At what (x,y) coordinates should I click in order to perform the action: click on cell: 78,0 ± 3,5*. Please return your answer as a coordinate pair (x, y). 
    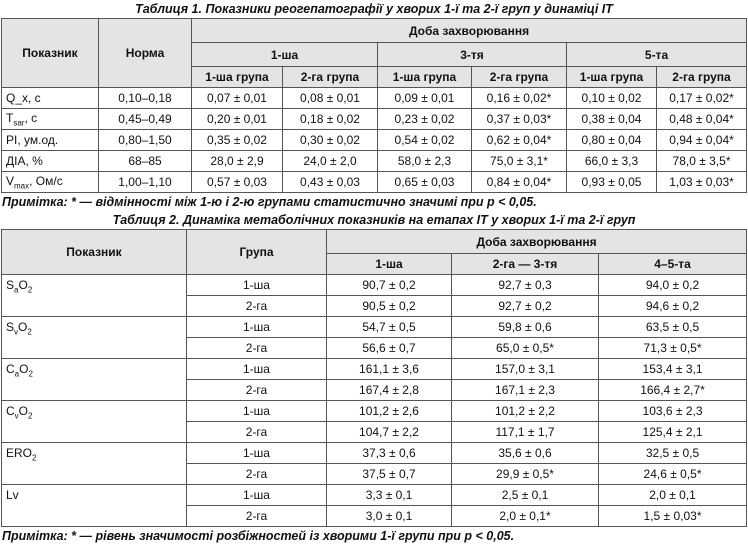
    Looking at the image, I should click on (701, 161).